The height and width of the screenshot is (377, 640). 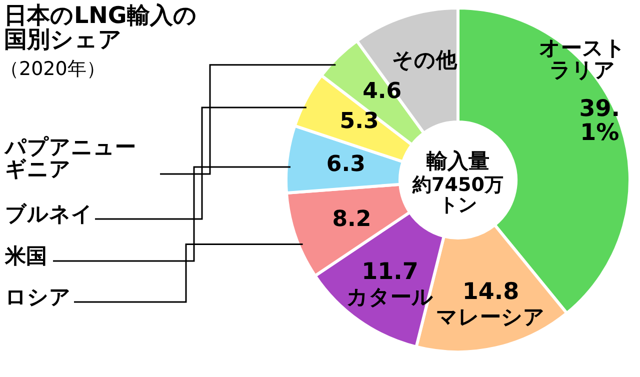 What do you see at coordinates (26, 256) in the screenshot?
I see `slice-label: 米国` at bounding box center [26, 256].